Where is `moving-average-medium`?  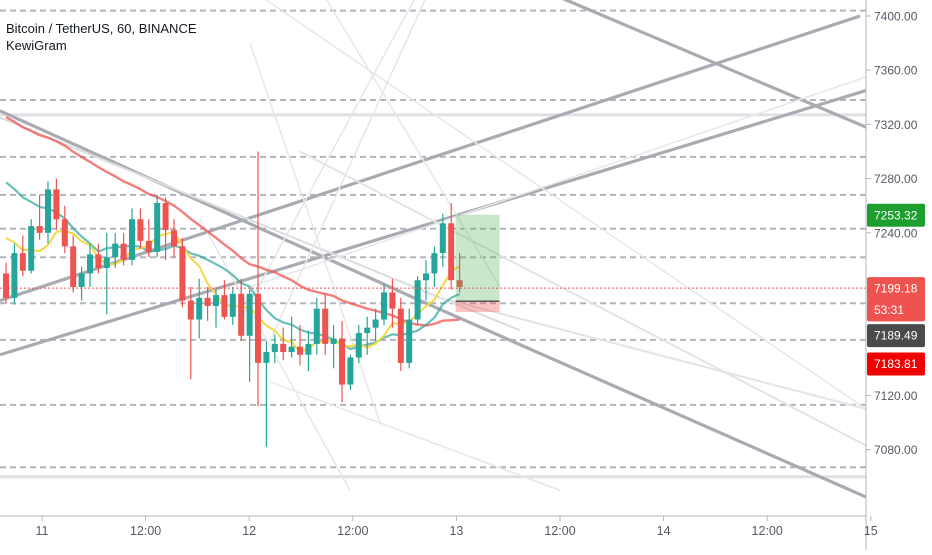
moving-average-medium is located at coordinates (233, 266).